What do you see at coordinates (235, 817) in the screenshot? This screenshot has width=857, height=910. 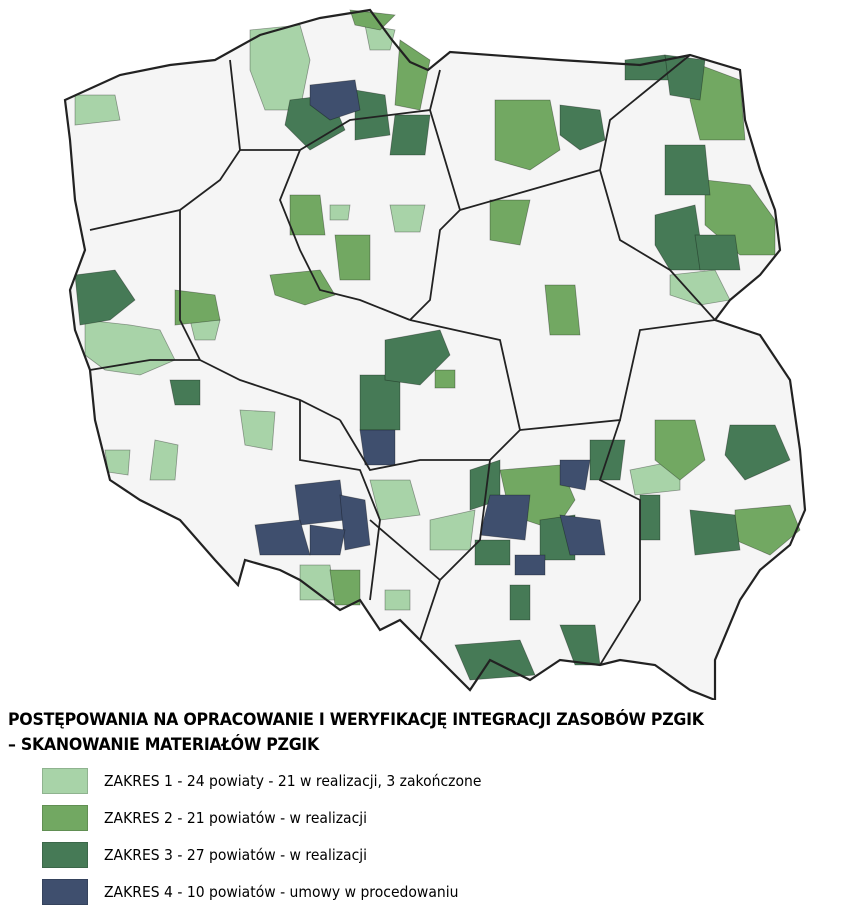 I see `legend-label: ZAKRES 2 - 21 powiatów - w realizacji` at bounding box center [235, 817].